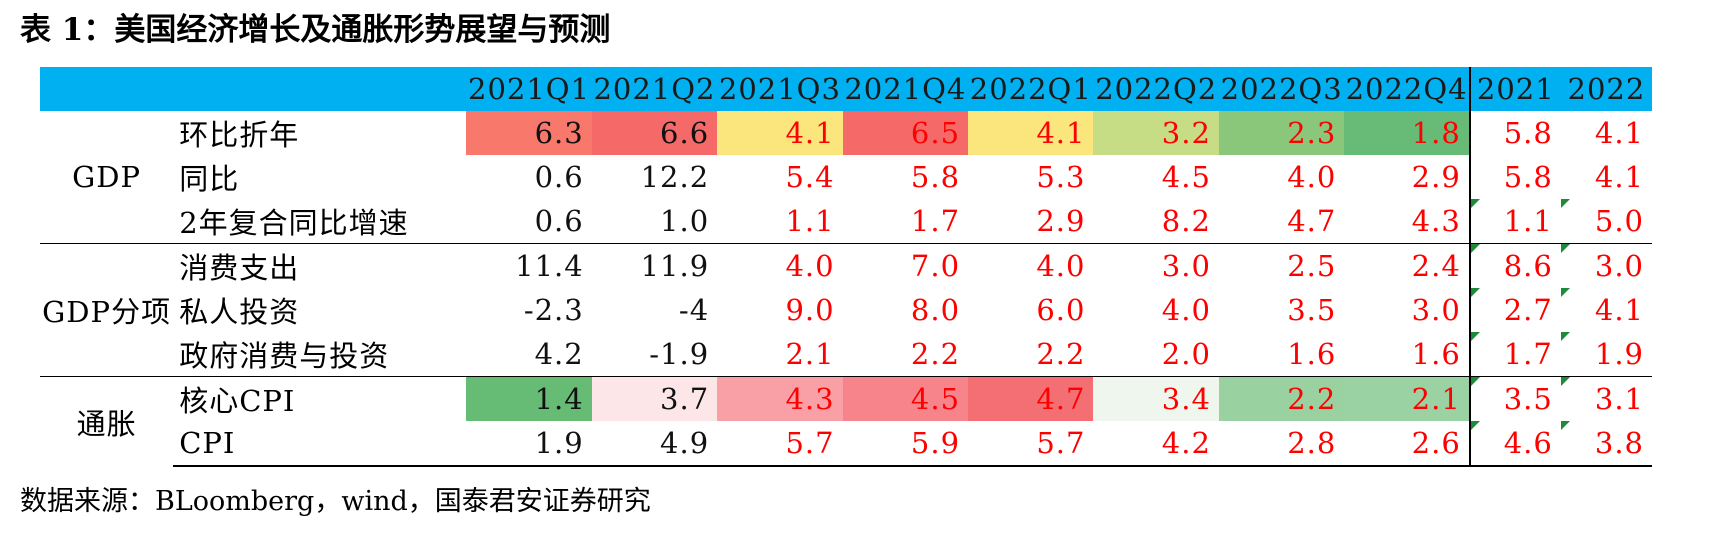 The image size is (1724, 540). What do you see at coordinates (1514, 265) in the screenshot?
I see `value-cell: 8.6` at bounding box center [1514, 265].